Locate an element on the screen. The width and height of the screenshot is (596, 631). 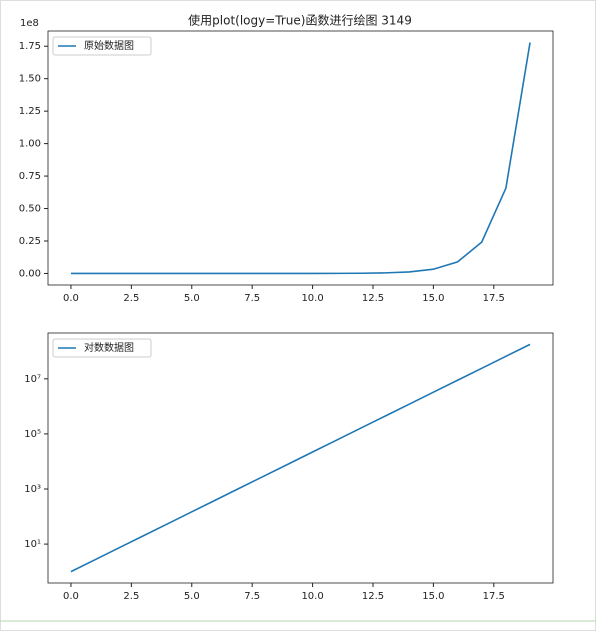
y-tick-label: 1.25 is located at coordinates (30, 111).